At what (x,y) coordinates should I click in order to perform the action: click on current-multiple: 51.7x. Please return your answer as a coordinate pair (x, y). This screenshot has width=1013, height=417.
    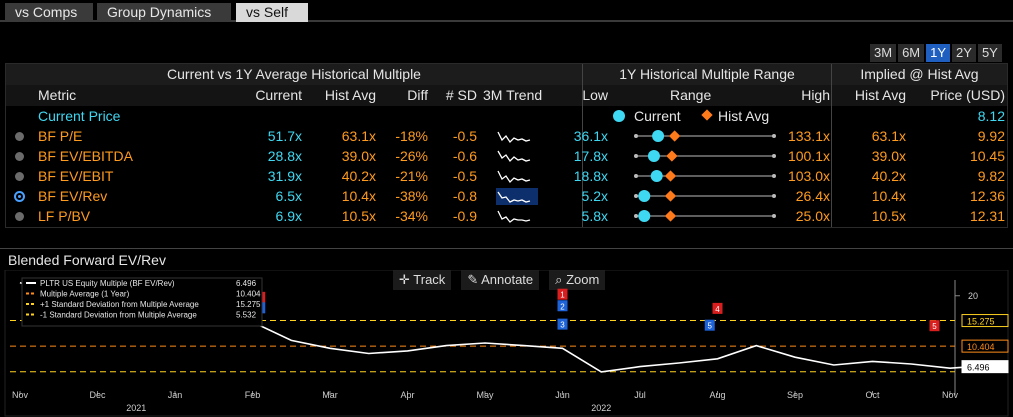
    Looking at the image, I should click on (284, 136).